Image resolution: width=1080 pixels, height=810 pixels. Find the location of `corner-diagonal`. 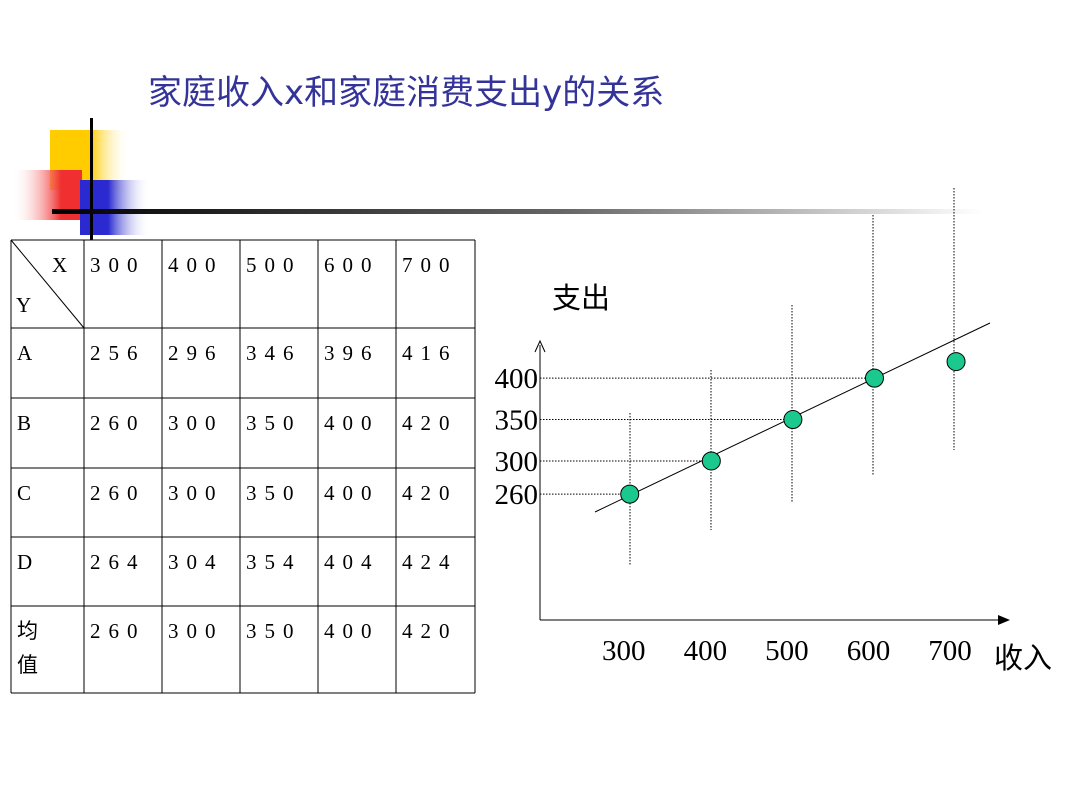

corner-diagonal is located at coordinates (47, 284).